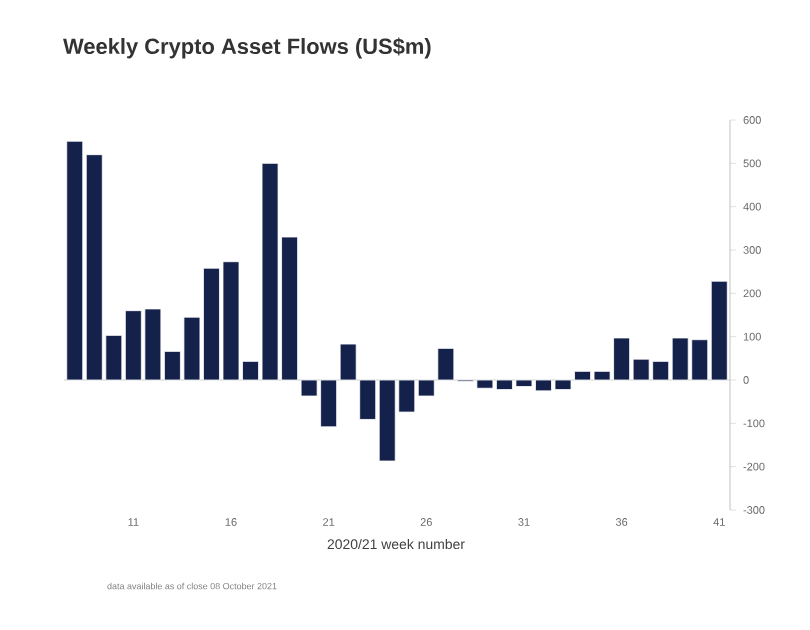 This screenshot has width=810, height=630. I want to click on chart-title: Weekly Crypto Asset Flows (US$m), so click(247, 48).